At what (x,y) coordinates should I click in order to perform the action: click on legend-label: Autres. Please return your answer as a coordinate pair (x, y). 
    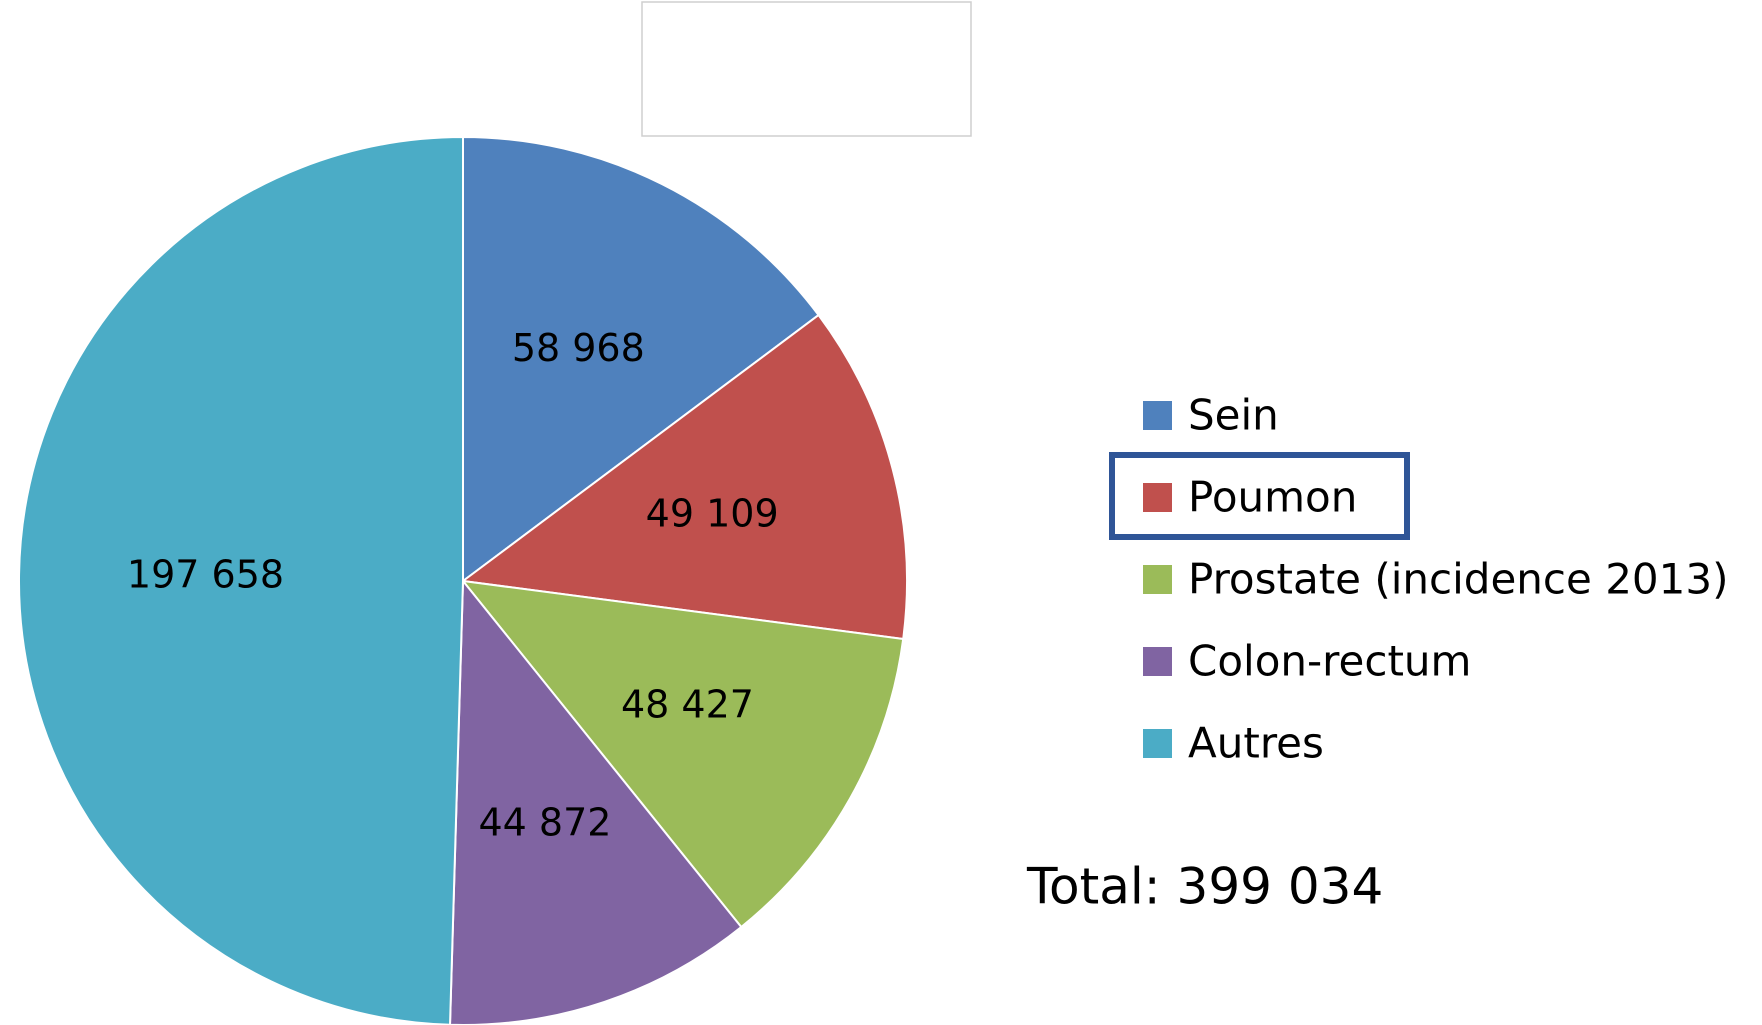
    Looking at the image, I should click on (1256, 743).